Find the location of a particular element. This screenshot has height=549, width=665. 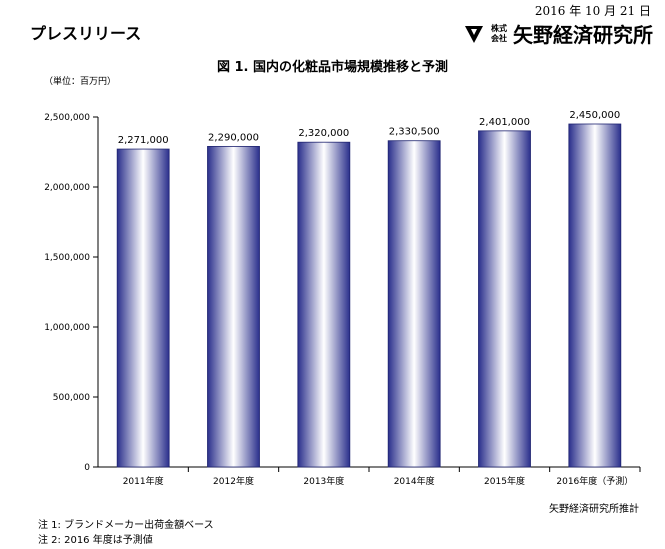

y-tick-label: 2,000,000 is located at coordinates (67, 188).